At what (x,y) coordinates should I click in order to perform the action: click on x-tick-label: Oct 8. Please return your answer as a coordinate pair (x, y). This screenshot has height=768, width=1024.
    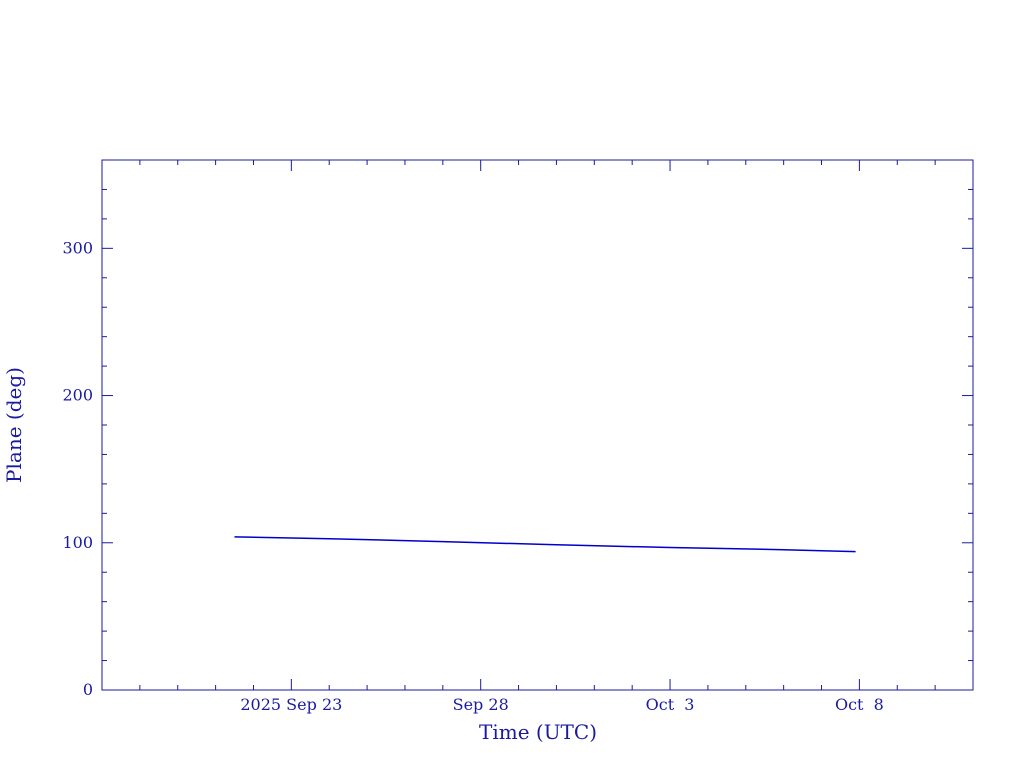
    Looking at the image, I should click on (859, 704).